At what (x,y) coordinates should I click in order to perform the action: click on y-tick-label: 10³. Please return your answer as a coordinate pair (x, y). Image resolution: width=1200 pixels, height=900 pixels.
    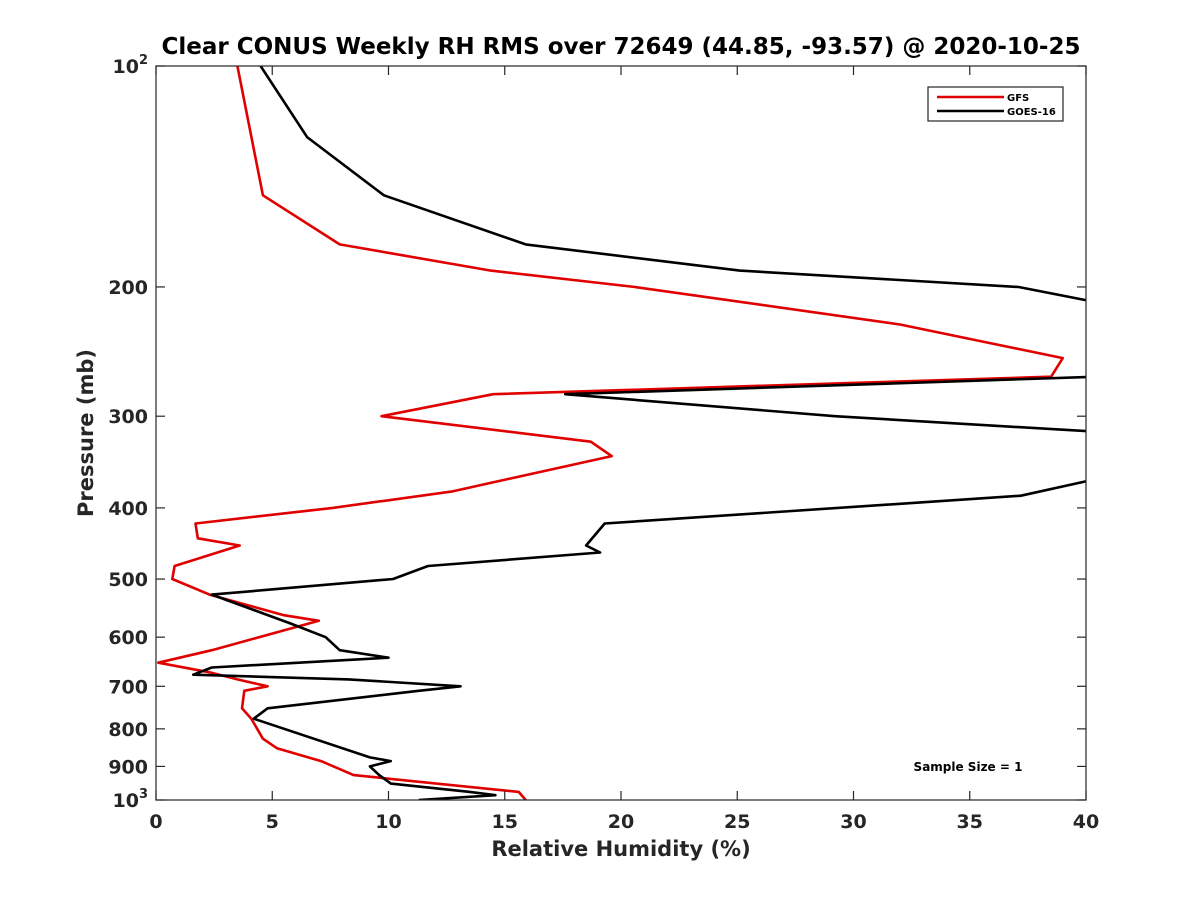
    Looking at the image, I should click on (131, 799).